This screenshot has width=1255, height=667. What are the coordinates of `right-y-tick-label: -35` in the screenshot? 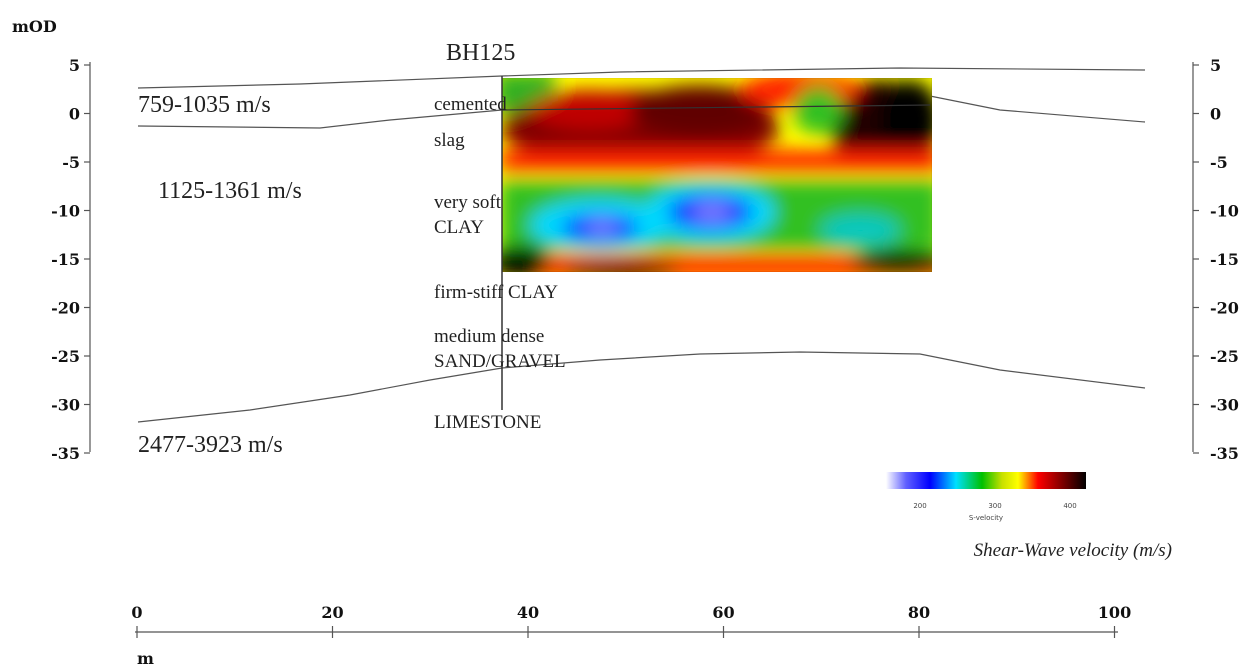 It's located at (1224, 453).